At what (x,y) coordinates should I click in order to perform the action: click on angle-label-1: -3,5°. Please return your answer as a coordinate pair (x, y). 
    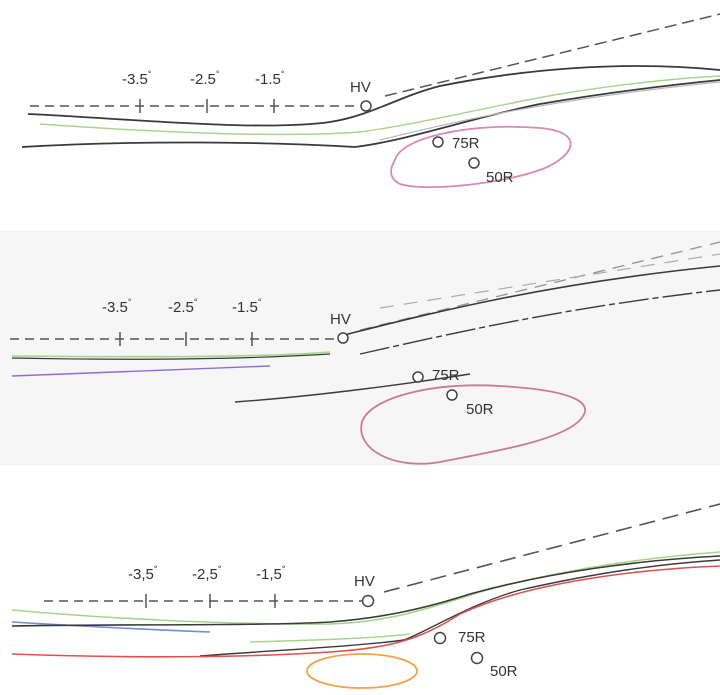
    Looking at the image, I should click on (143, 573).